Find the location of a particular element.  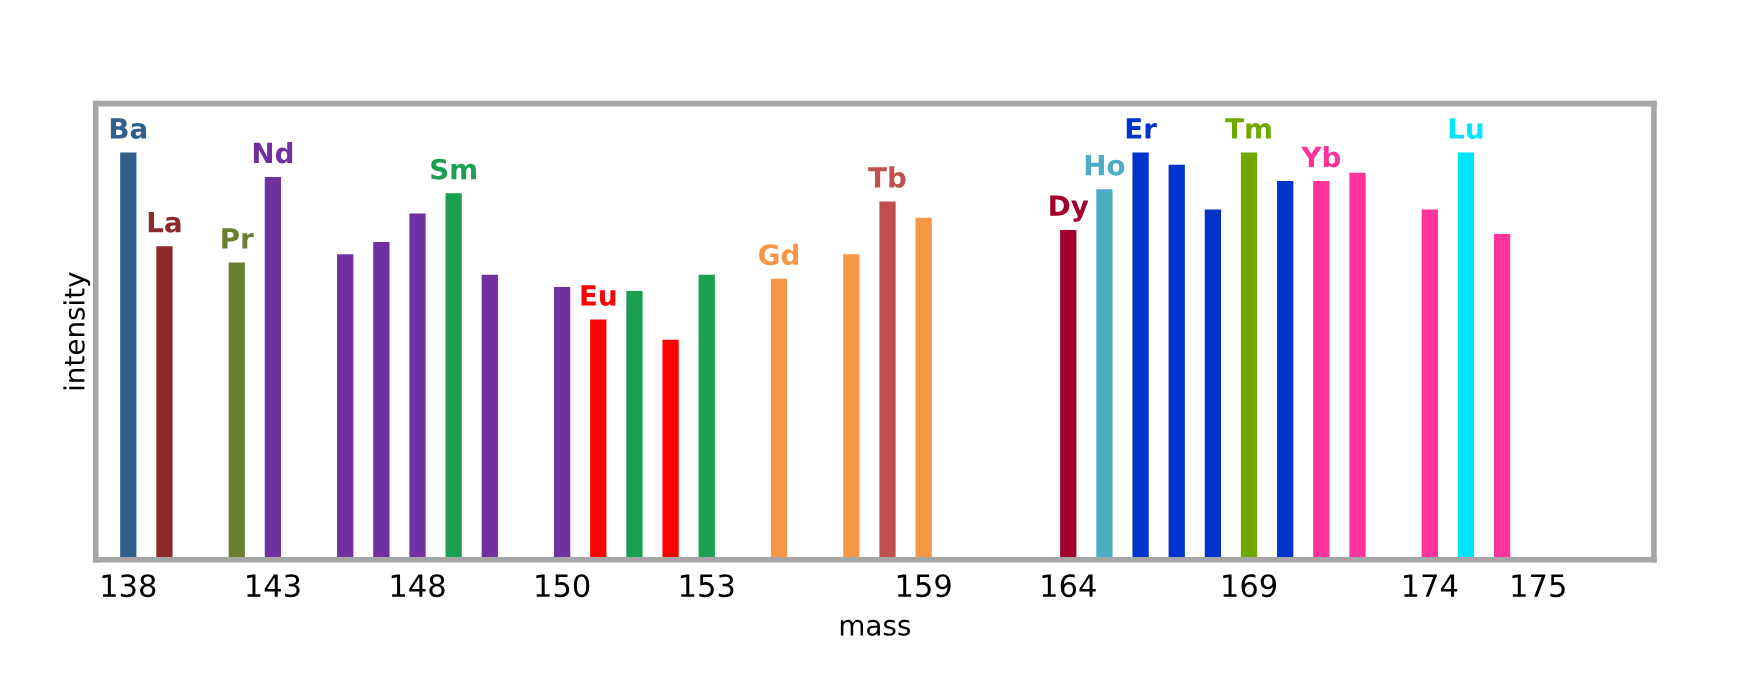

series-label: Ho is located at coordinates (1105, 165).